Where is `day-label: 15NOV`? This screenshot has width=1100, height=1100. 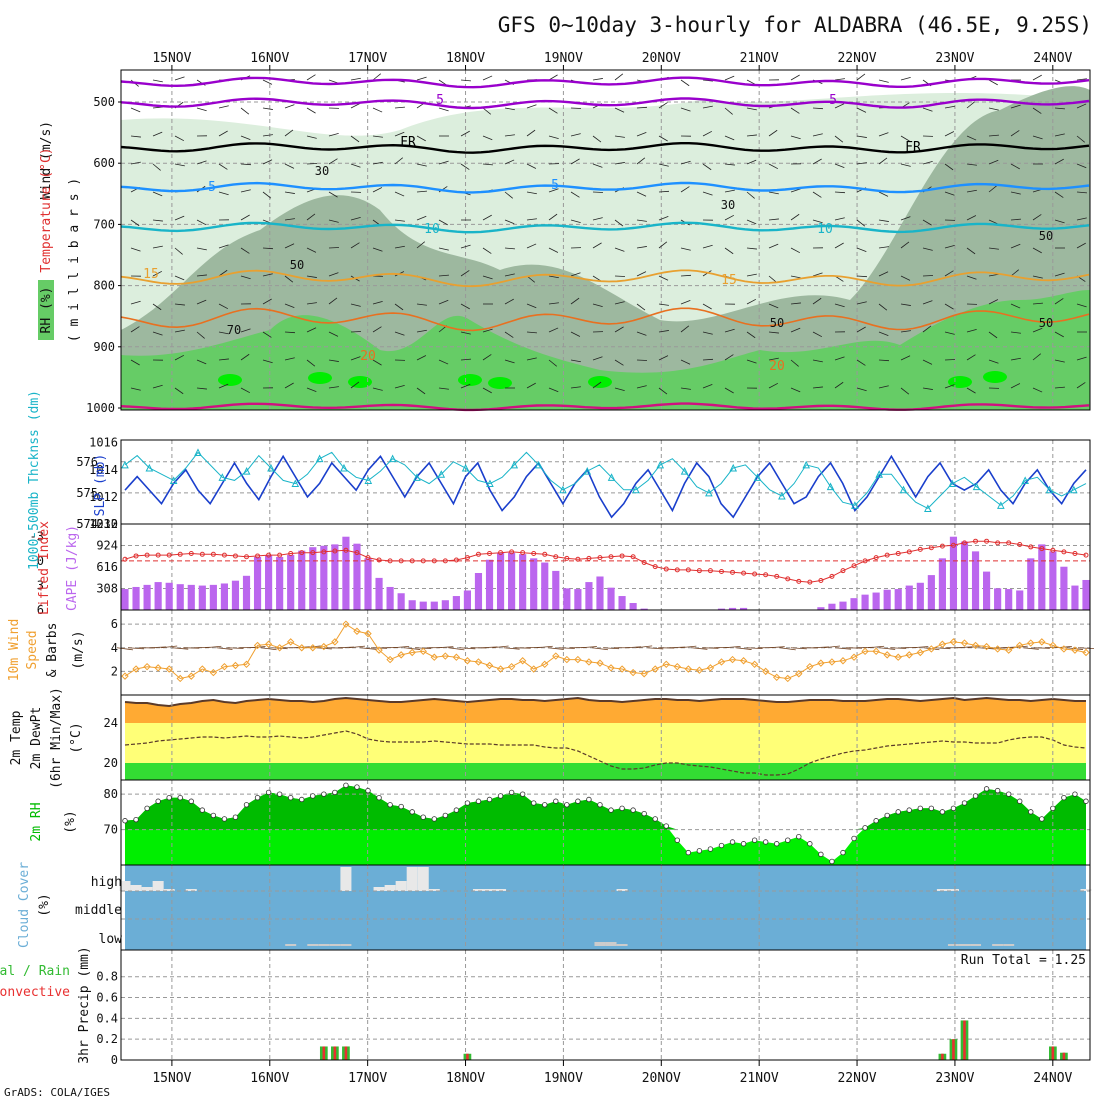 day-label: 15NOV is located at coordinates (171, 1078).